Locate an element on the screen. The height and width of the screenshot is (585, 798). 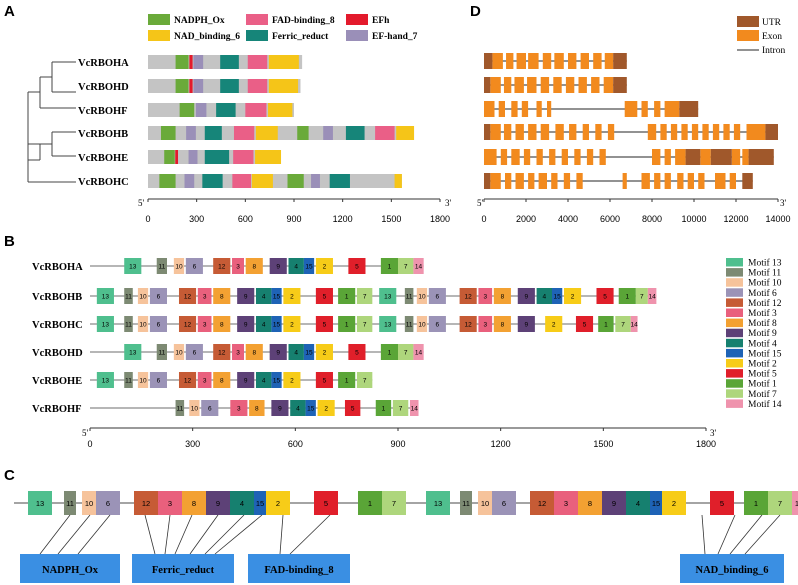
motif-number: 12 is located at coordinates (146, 503).